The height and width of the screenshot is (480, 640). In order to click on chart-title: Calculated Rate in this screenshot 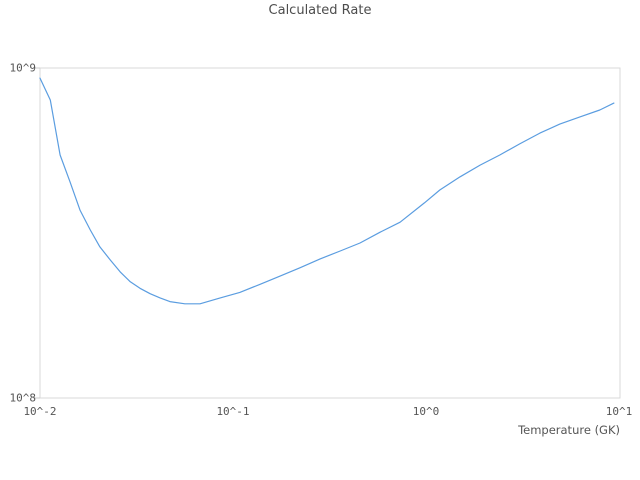, I will do `click(320, 10)`.